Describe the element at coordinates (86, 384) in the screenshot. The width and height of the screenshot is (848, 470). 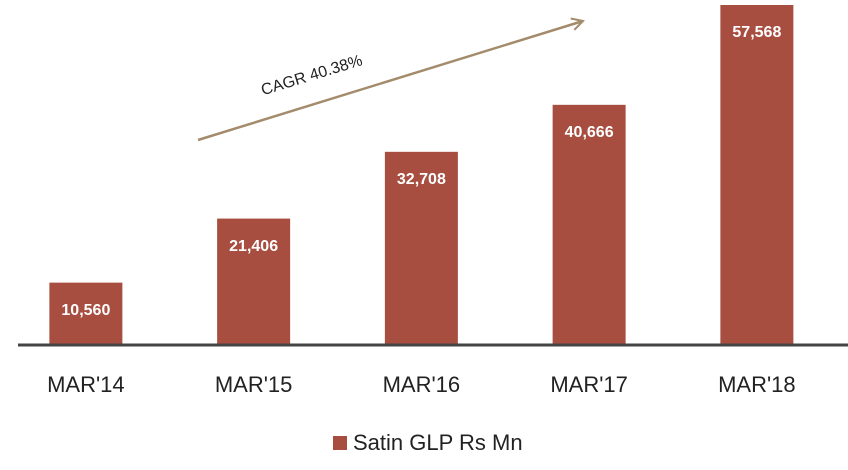
I see `x-tick-label: MAR'14` at that location.